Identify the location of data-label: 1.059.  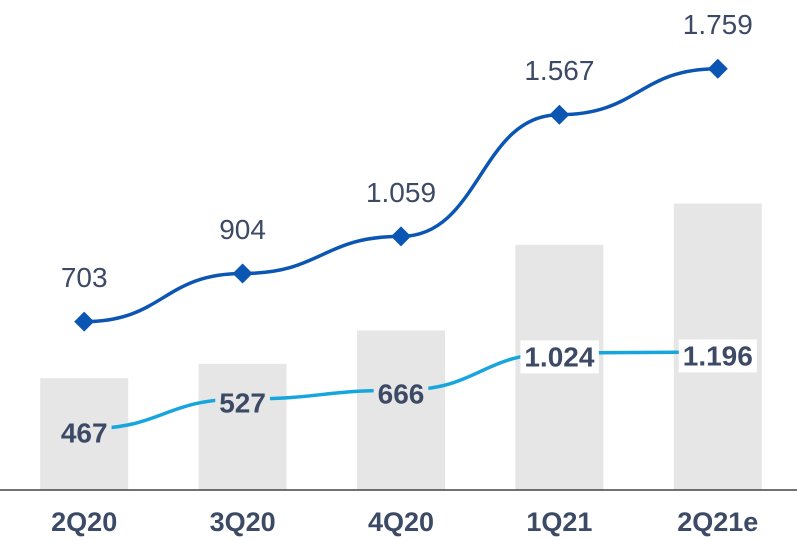
(401, 192).